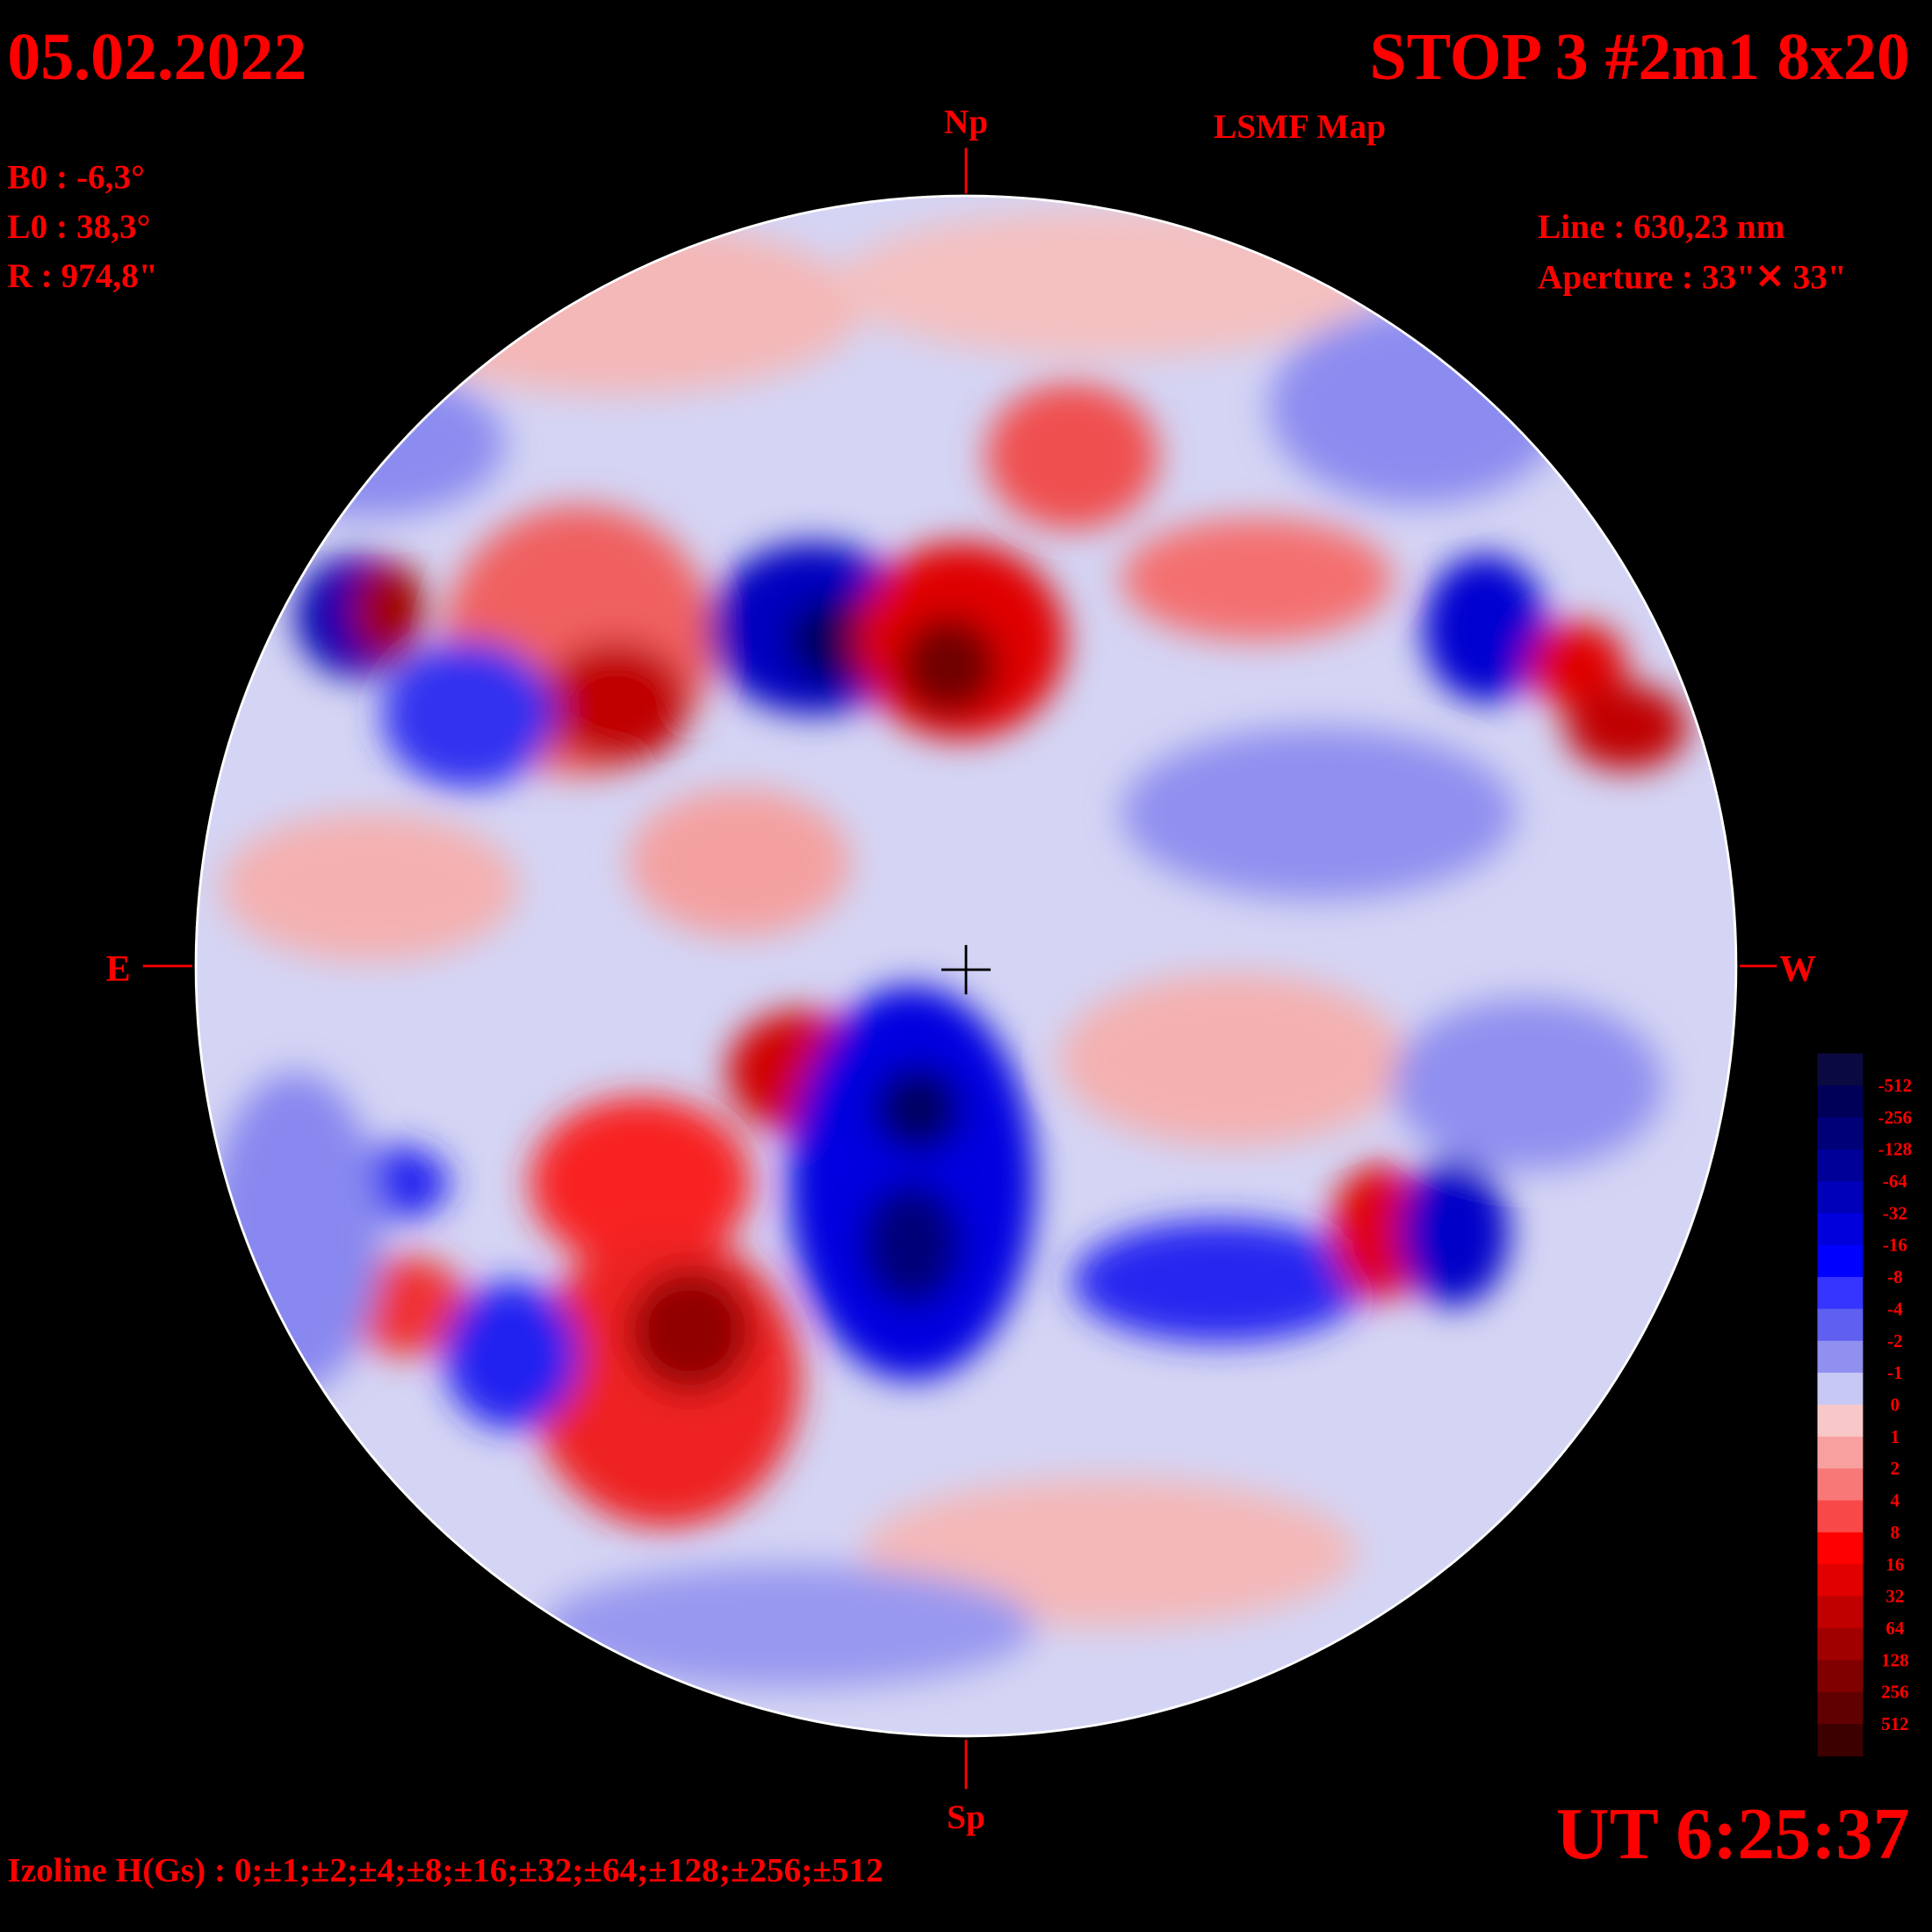 This screenshot has width=1932, height=1932. I want to click on colorbar-label: -128, so click(1896, 1150).